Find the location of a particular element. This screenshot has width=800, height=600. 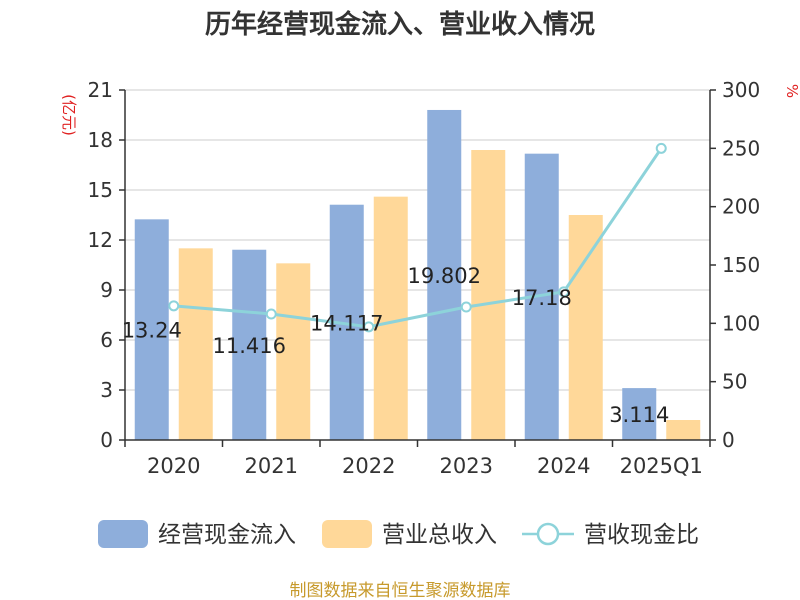

left-tick-label: 6 is located at coordinates (106, 340).